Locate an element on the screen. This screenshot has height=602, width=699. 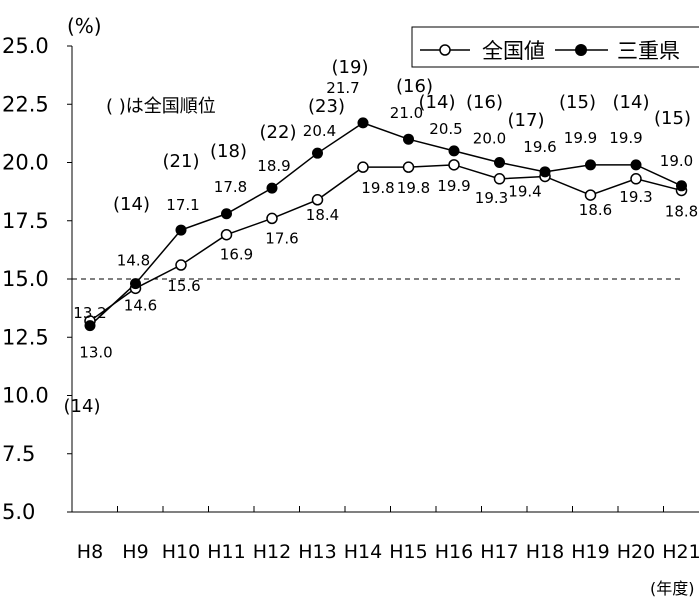
national-value-label: 17.6 is located at coordinates (281, 238).